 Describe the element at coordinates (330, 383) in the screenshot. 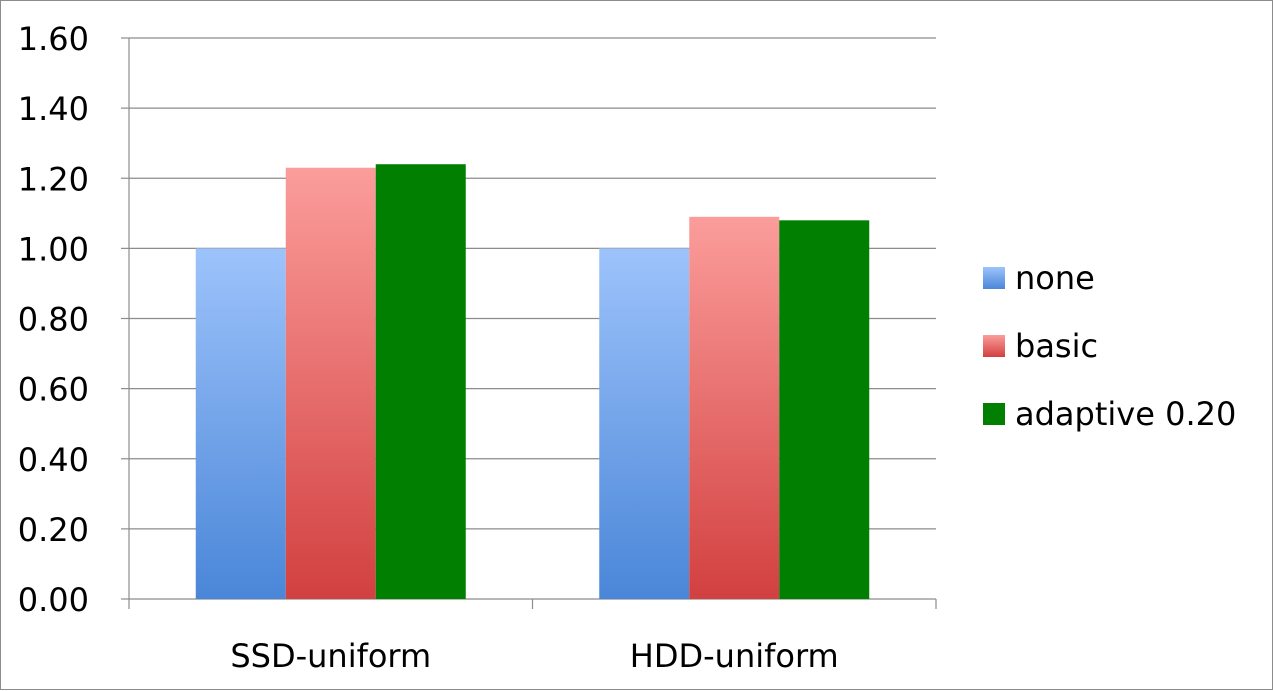

I see `bar-basic-ssd-uniform` at that location.